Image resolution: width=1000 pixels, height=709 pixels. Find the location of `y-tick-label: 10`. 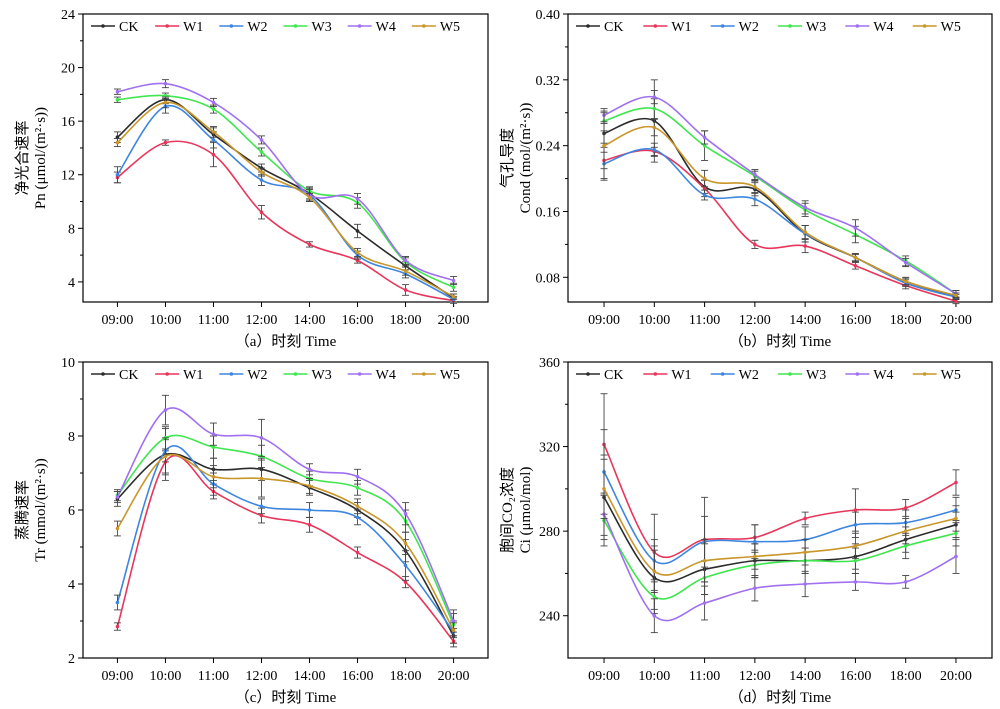

y-tick-label: 10 is located at coordinates (68, 363).